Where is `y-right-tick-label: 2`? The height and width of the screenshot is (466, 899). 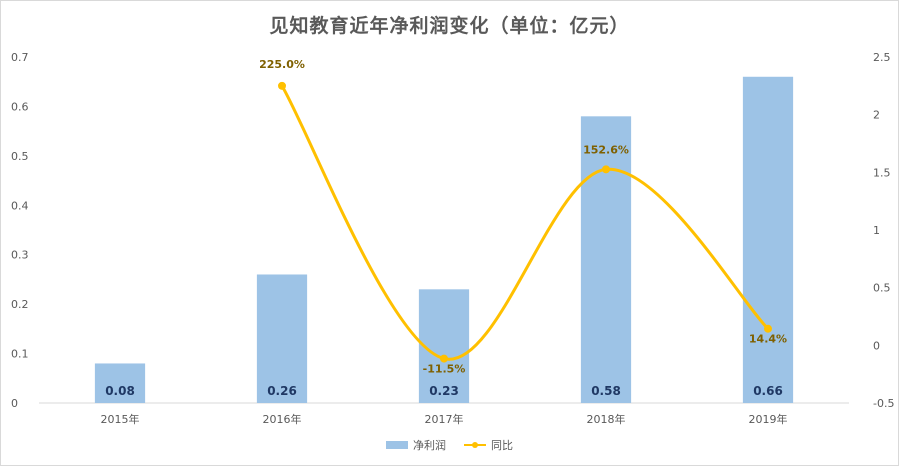 y-right-tick-label: 2 is located at coordinates (876, 115).